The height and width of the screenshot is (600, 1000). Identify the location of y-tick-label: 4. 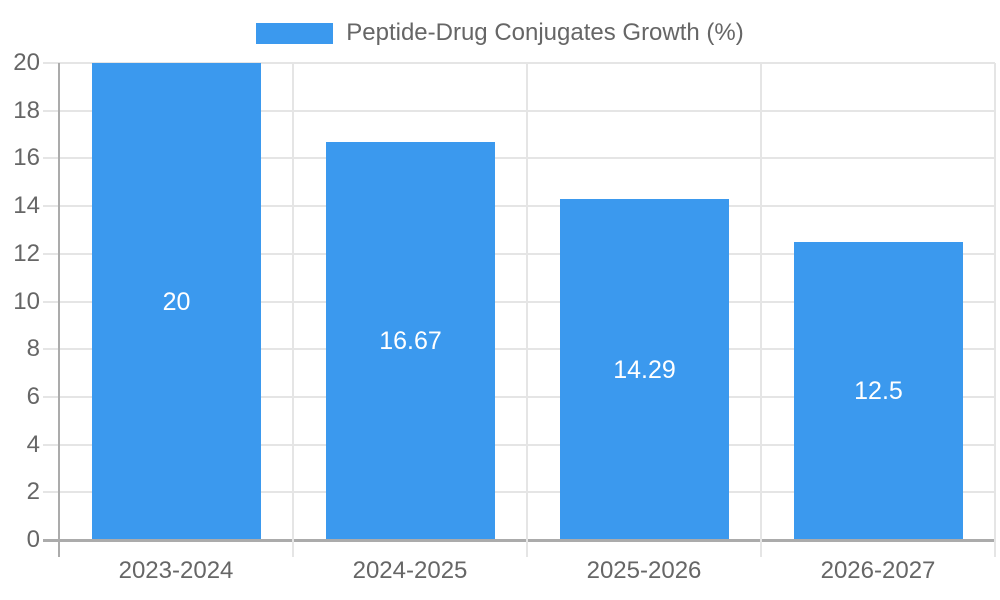
(33, 444).